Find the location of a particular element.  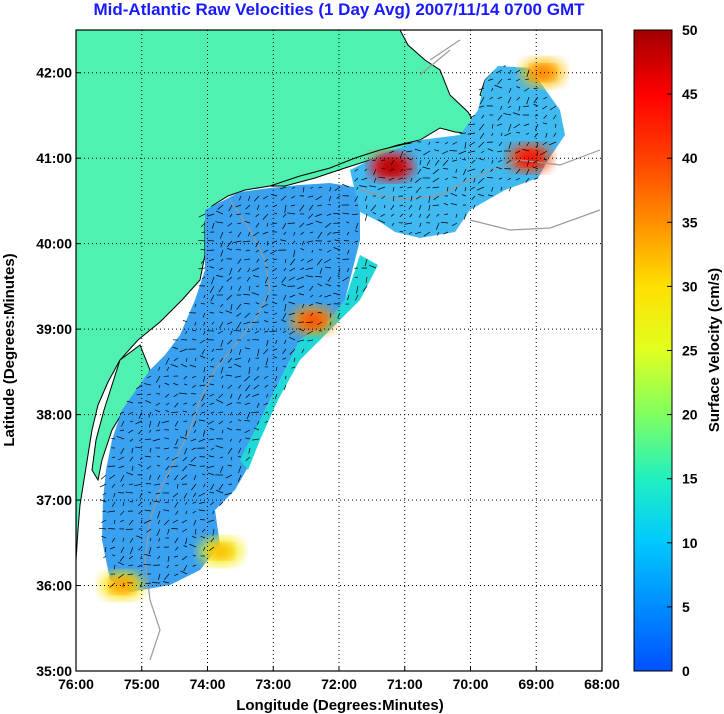

bathymetry-contour is located at coordinates (480, 175).